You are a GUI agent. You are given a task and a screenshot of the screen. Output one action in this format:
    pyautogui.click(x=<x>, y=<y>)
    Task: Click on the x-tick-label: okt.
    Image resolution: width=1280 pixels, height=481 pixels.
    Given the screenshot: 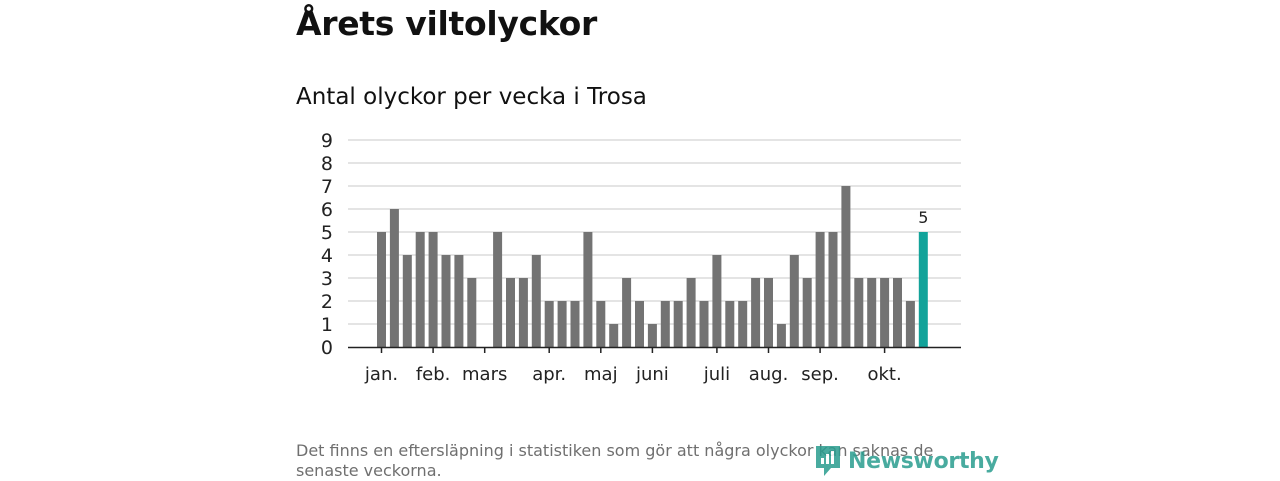 What is the action you would take?
    pyautogui.click(x=884, y=374)
    